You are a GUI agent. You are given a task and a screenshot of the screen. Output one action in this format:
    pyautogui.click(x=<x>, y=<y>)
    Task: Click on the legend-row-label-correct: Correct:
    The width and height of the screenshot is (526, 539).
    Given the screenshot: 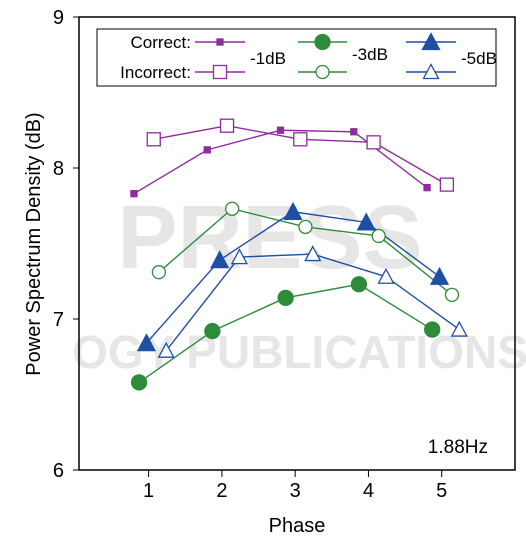 What is the action you would take?
    pyautogui.click(x=161, y=42)
    